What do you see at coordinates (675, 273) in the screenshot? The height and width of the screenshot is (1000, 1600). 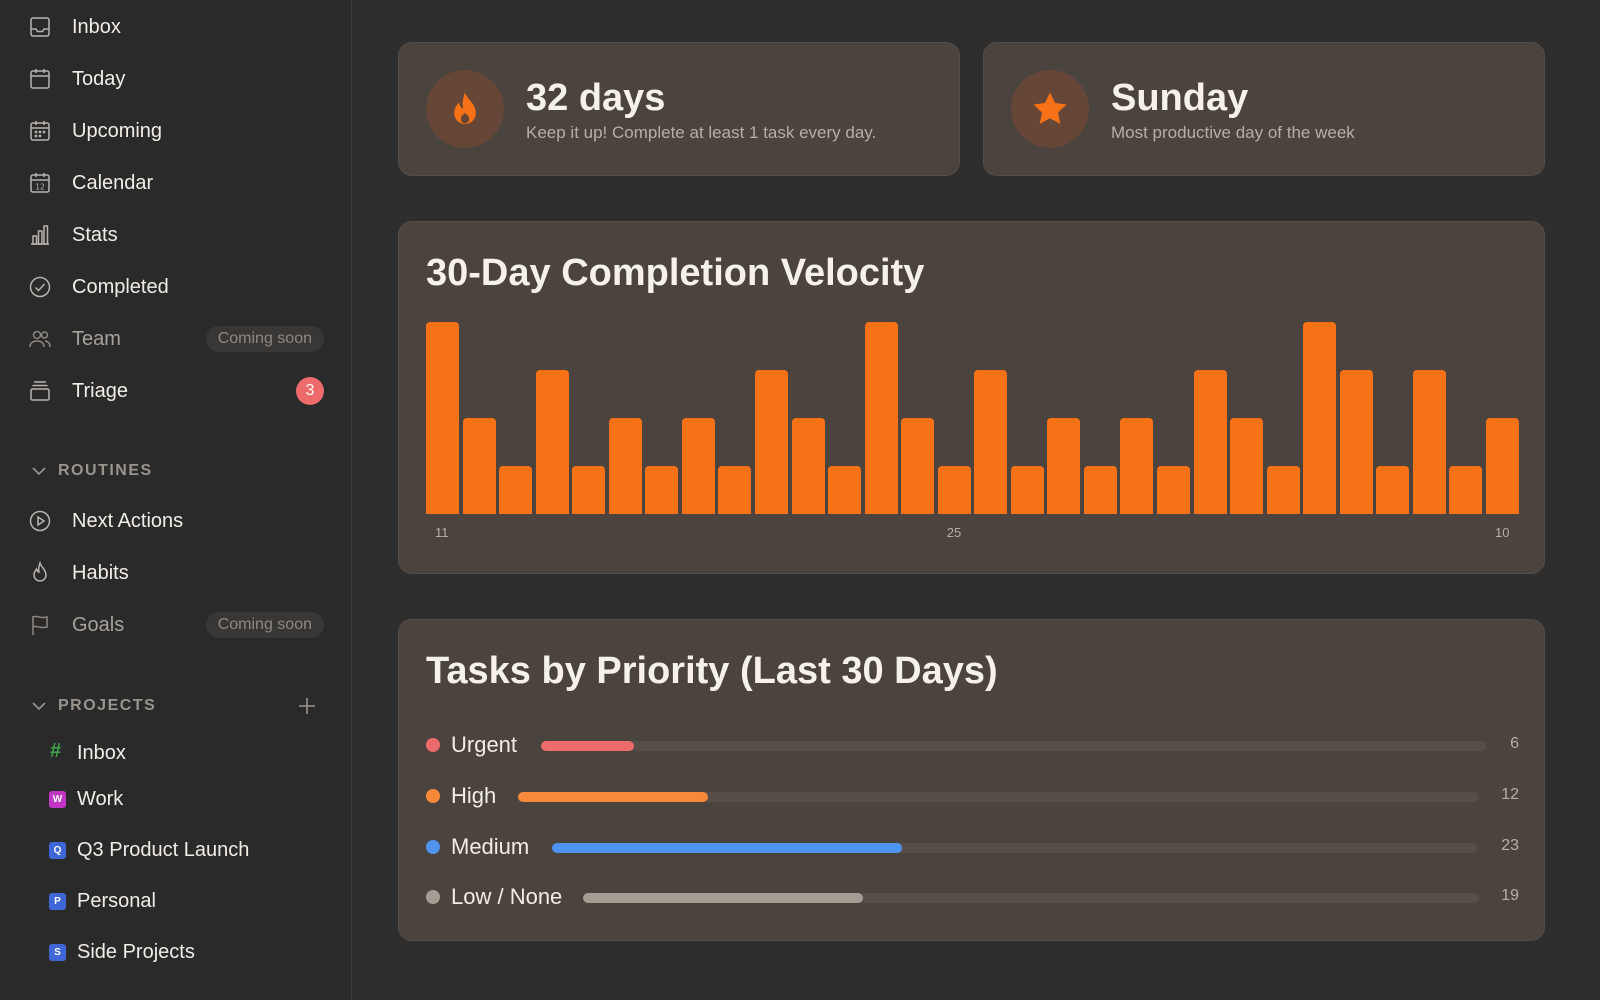 I see `velocity-title: 30-Day Completion Velocity` at bounding box center [675, 273].